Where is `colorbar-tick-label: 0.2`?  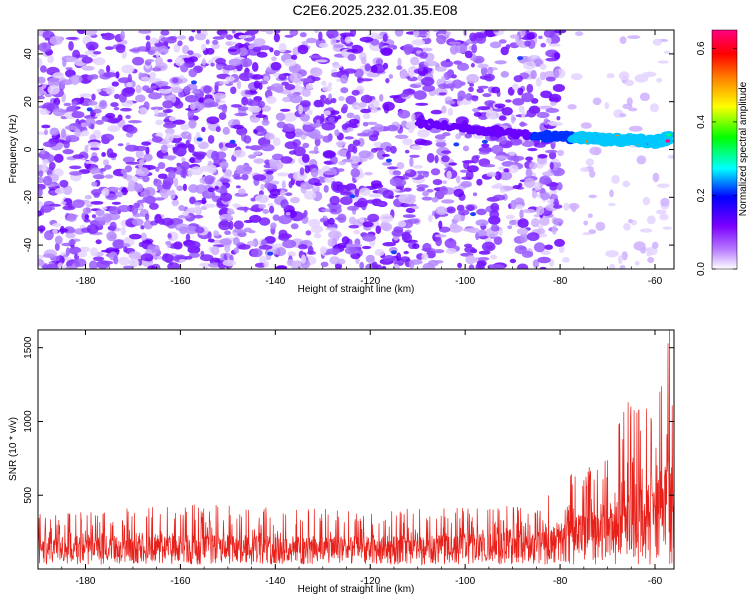
colorbar-tick-label: 0.2 is located at coordinates (701, 195).